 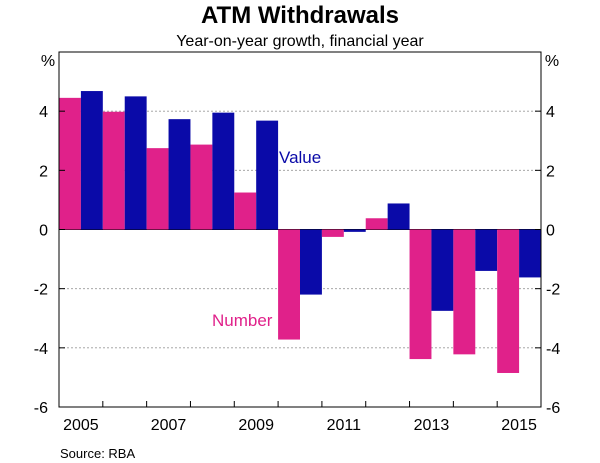 I want to click on y-tick-label-left: 0, so click(x=43, y=231).